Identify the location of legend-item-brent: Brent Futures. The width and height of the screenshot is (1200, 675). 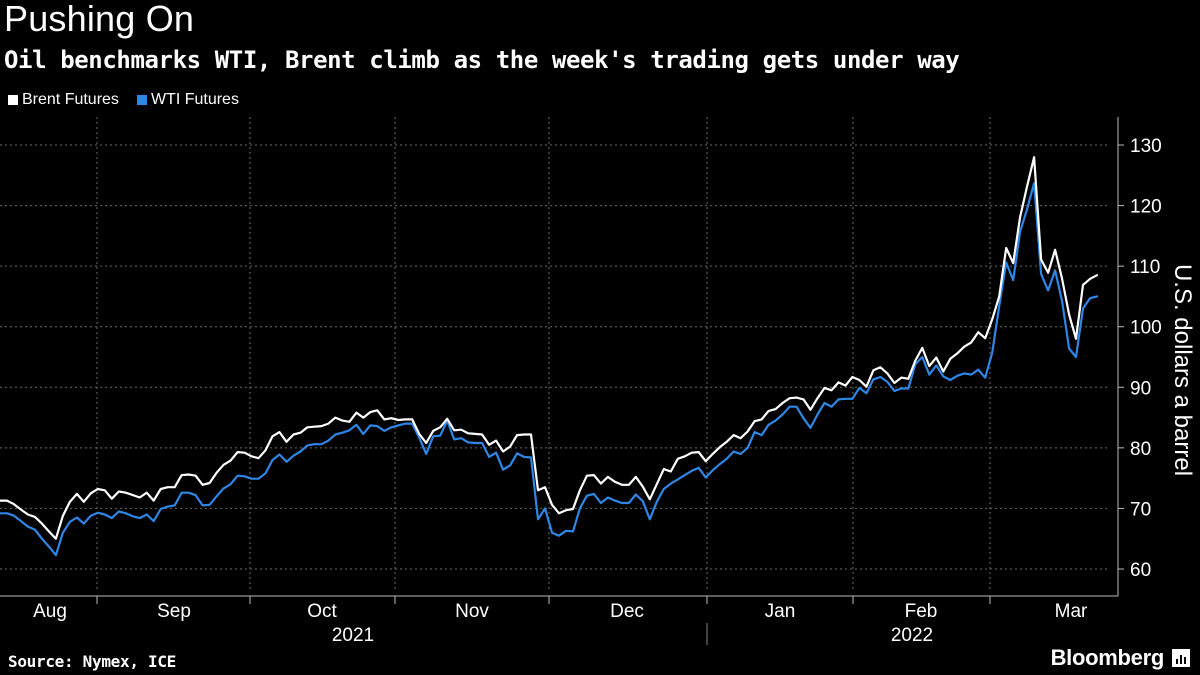
(63, 100).